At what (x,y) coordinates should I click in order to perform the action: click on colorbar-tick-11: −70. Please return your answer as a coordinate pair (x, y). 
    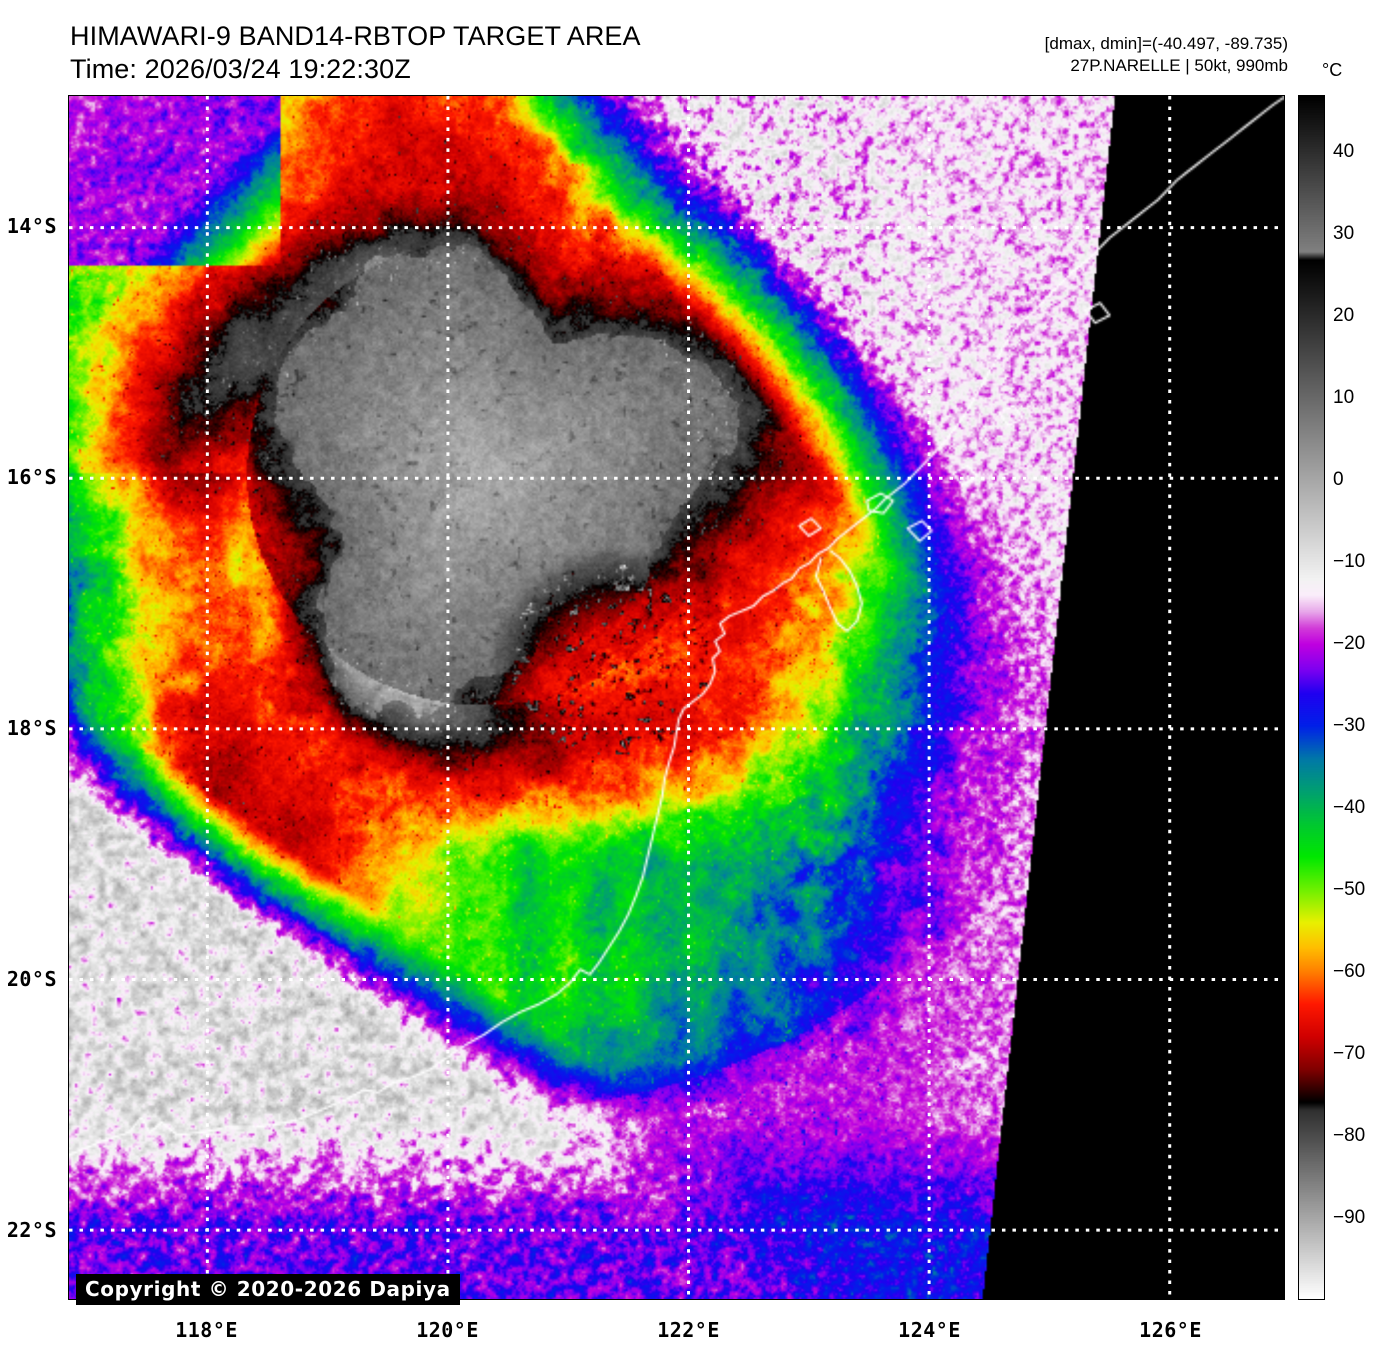
    Looking at the image, I should click on (1349, 1054).